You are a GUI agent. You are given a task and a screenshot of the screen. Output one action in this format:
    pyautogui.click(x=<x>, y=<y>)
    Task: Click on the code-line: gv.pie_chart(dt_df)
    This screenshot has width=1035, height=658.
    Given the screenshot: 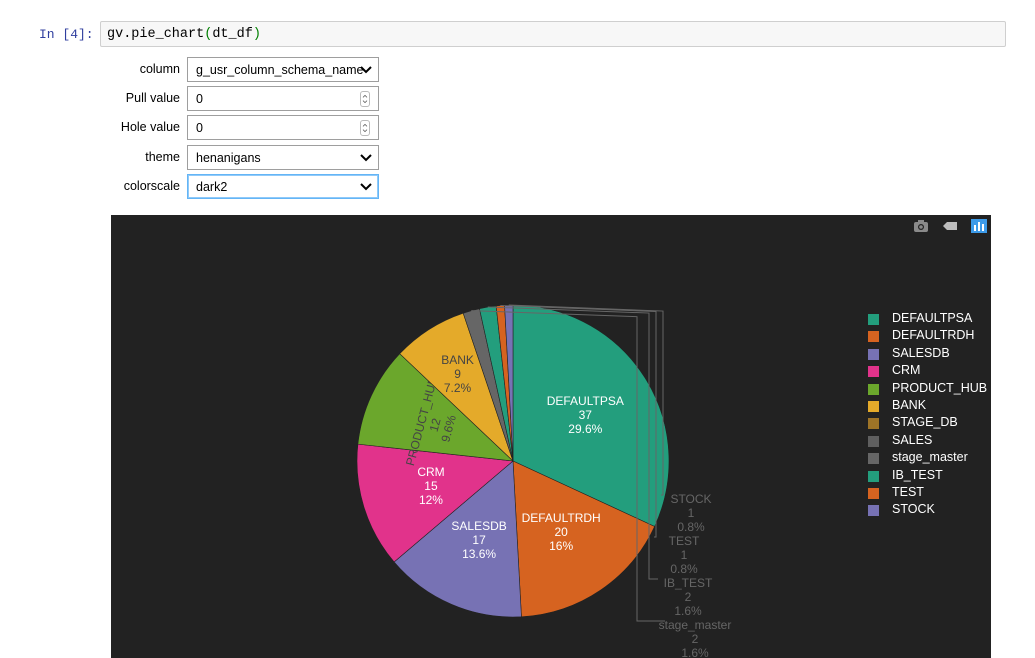 What is the action you would take?
    pyautogui.click(x=184, y=34)
    